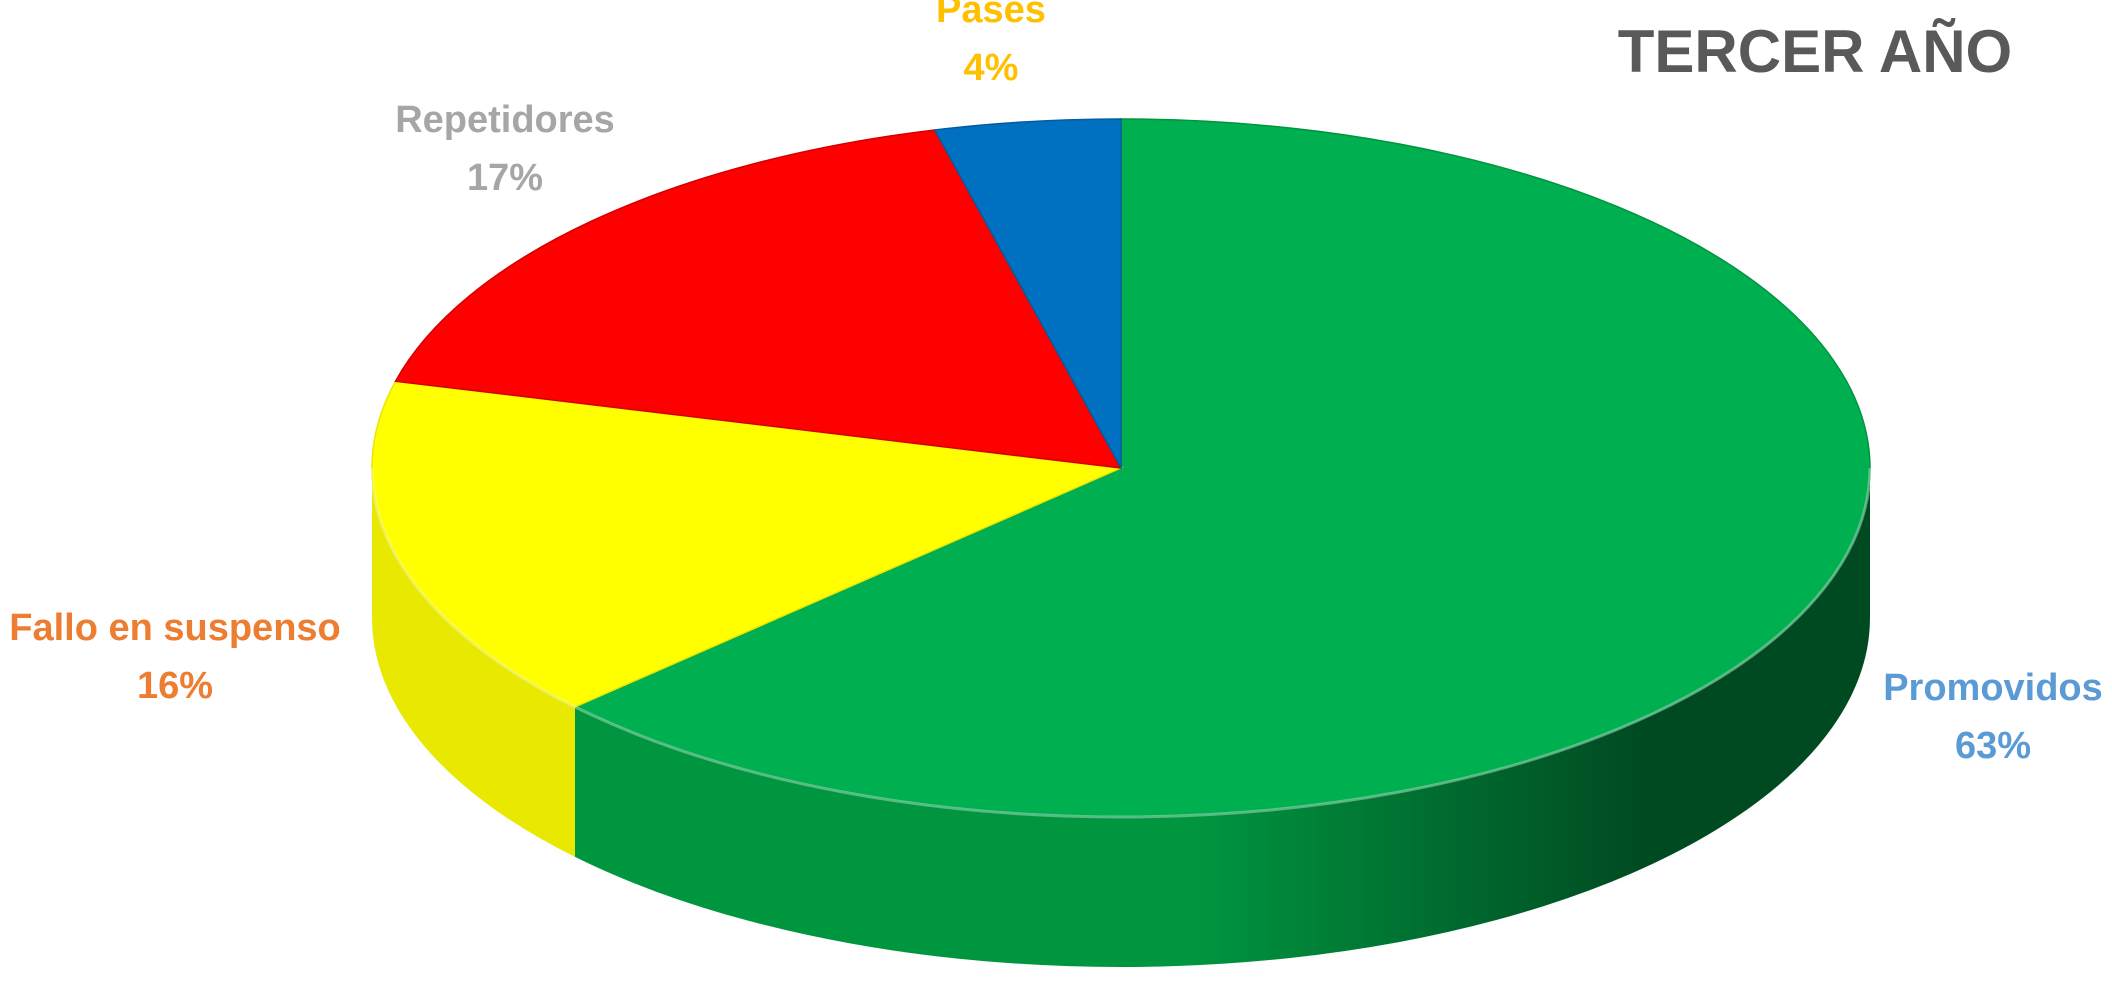 The image size is (2112, 992). I want to click on slice-percent-fallo-en-suspenso: 16%, so click(175, 686).